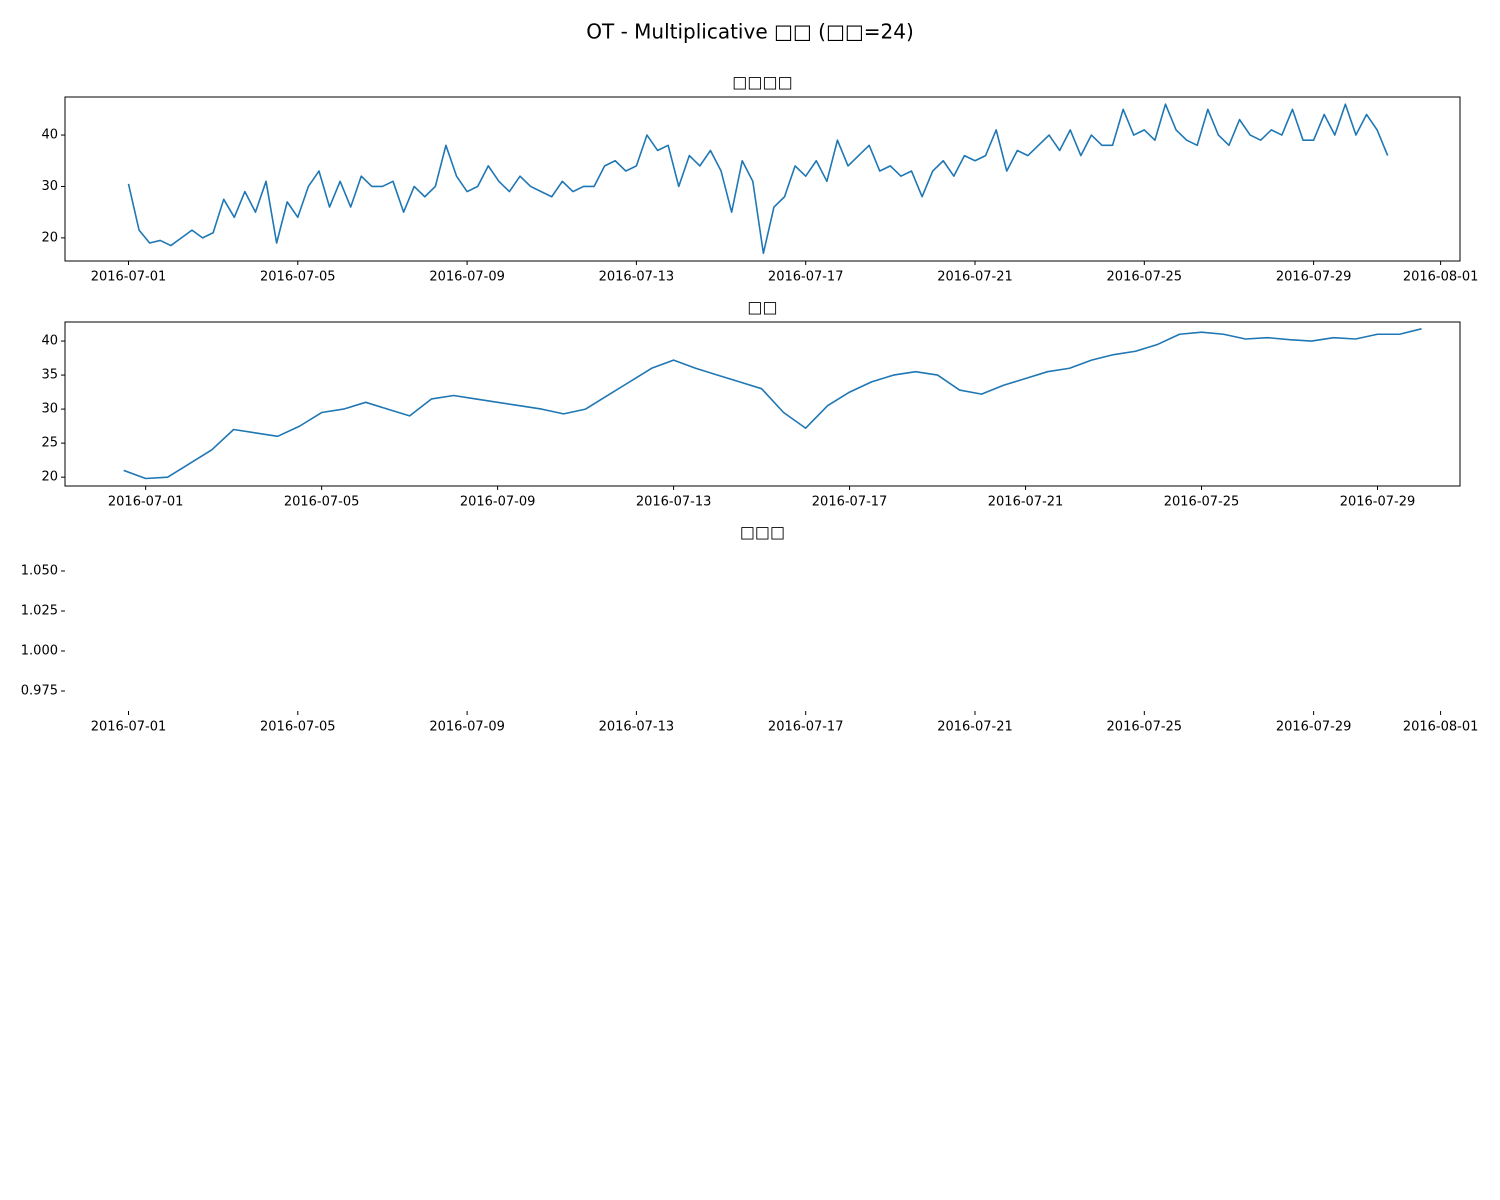 The height and width of the screenshot is (1200, 1500). Describe the element at coordinates (762, 307) in the screenshot. I see `subplot-title: □□` at that location.